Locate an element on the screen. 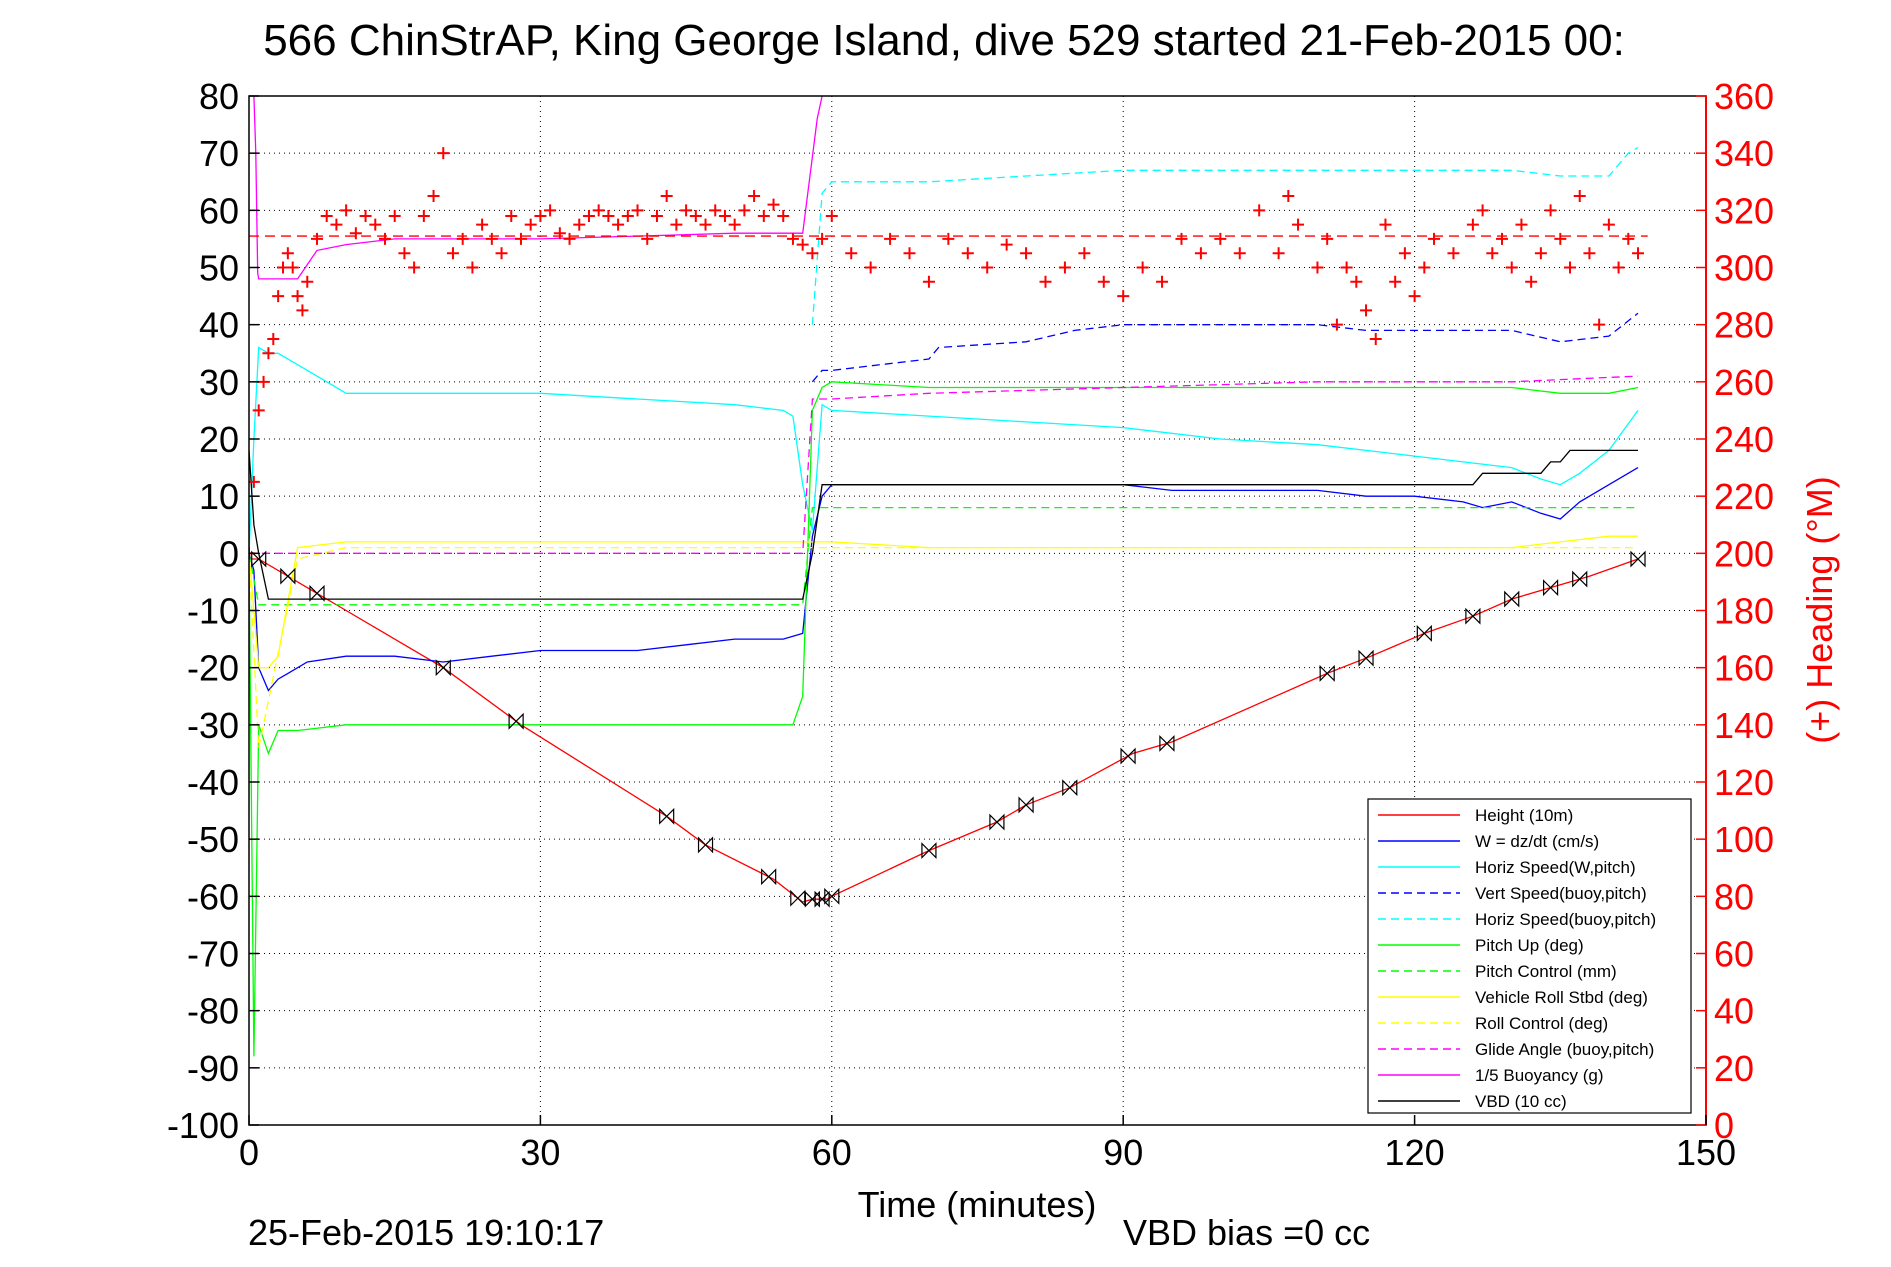  y2-tick-label: 320 is located at coordinates (1744, 210).